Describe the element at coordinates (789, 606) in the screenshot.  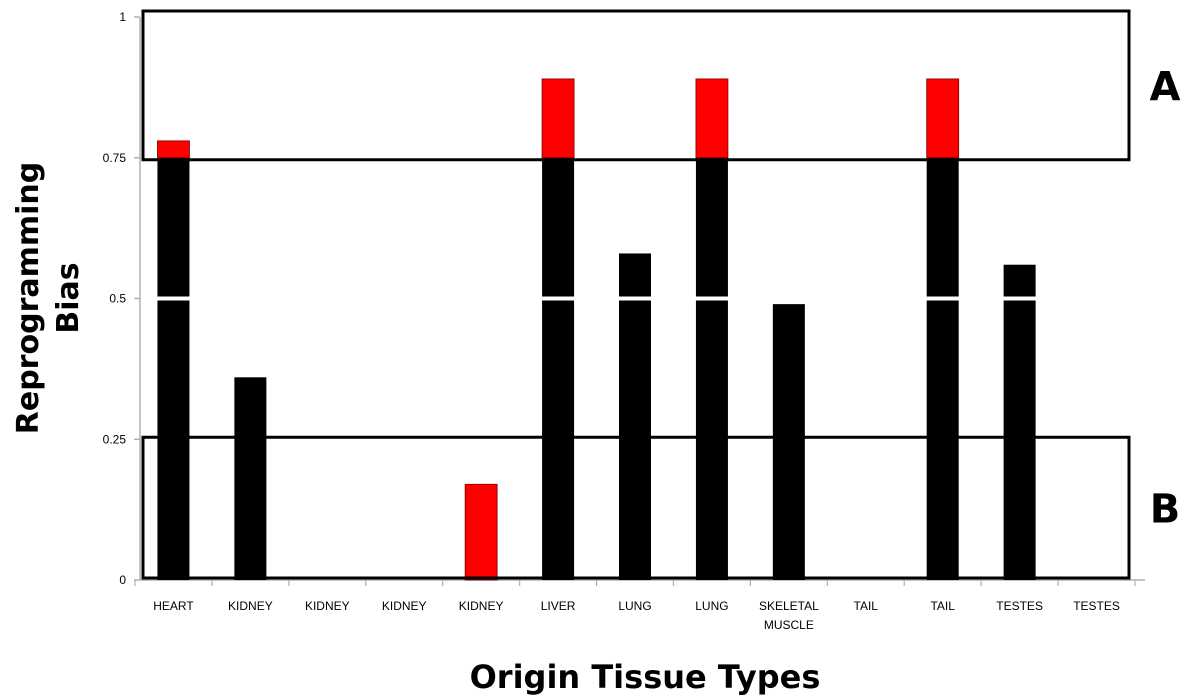
I see `x-tick-label-line: SKELETAL` at that location.